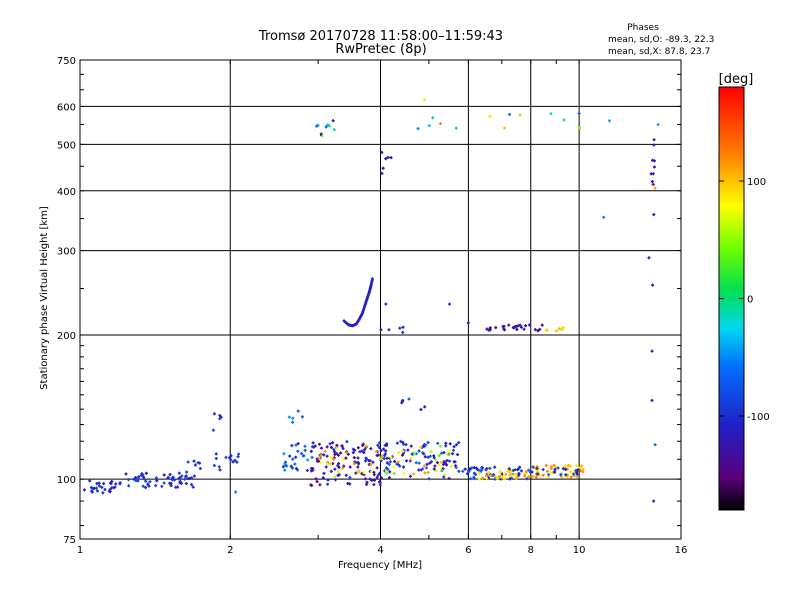  What do you see at coordinates (758, 417) in the screenshot?
I see `colorbar-tick-label: -100` at bounding box center [758, 417].